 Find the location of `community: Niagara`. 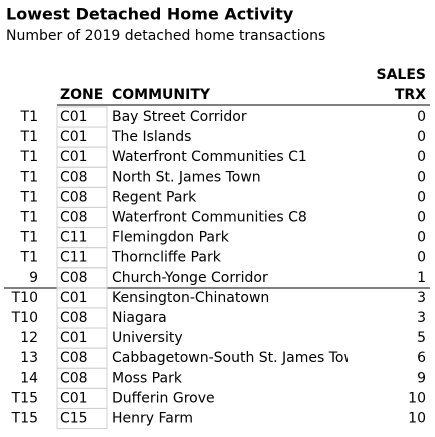

community: Niagara is located at coordinates (139, 318).